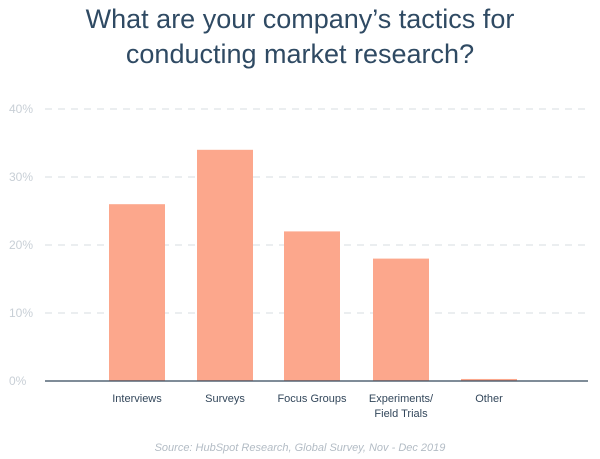 The image size is (600, 459). Describe the element at coordinates (300, 54) in the screenshot. I see `chart-title-line-2: conducting market research?` at that location.